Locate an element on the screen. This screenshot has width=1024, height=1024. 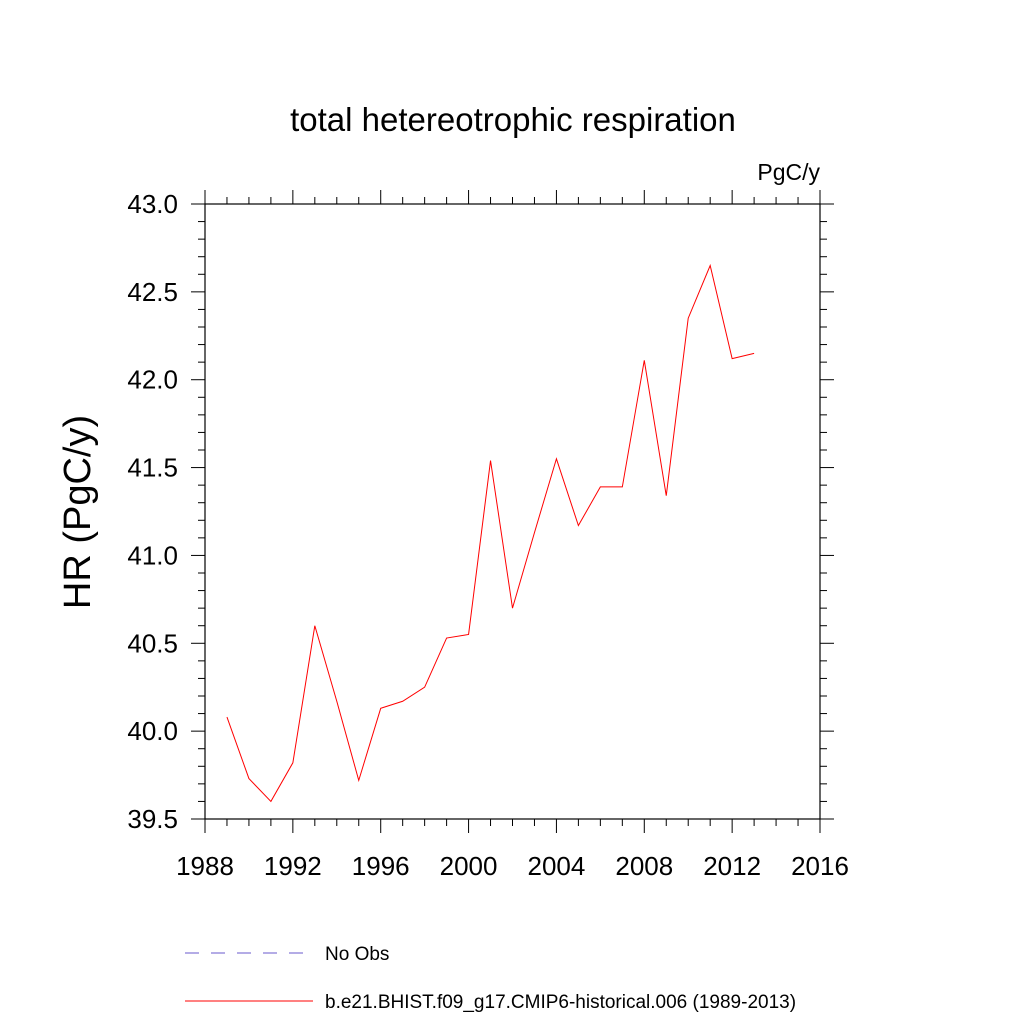
y-tick-label: 40.0 is located at coordinates (152, 731).